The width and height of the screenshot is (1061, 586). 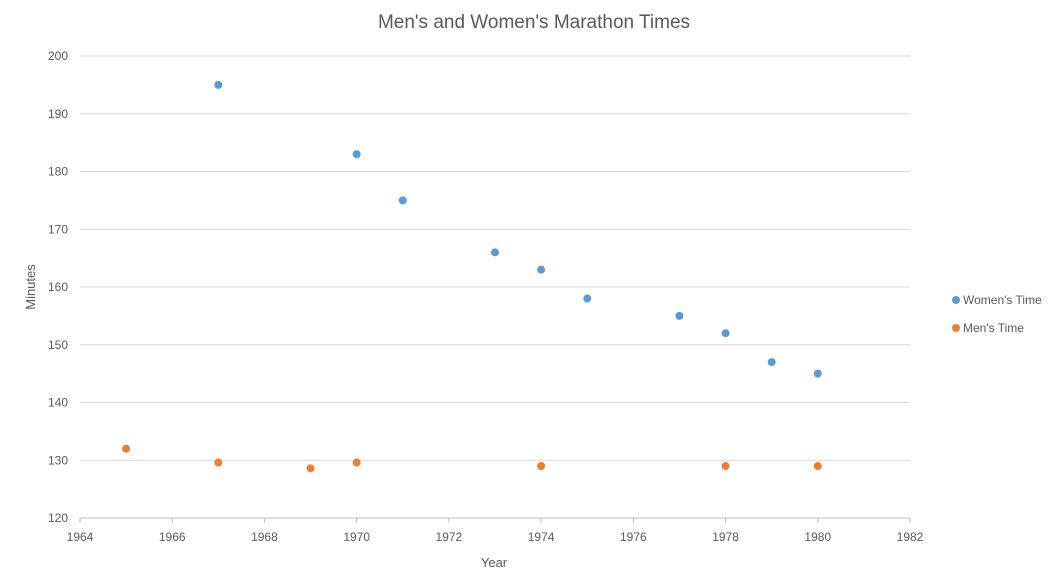 I want to click on legend-item: Men's Time, so click(x=988, y=328).